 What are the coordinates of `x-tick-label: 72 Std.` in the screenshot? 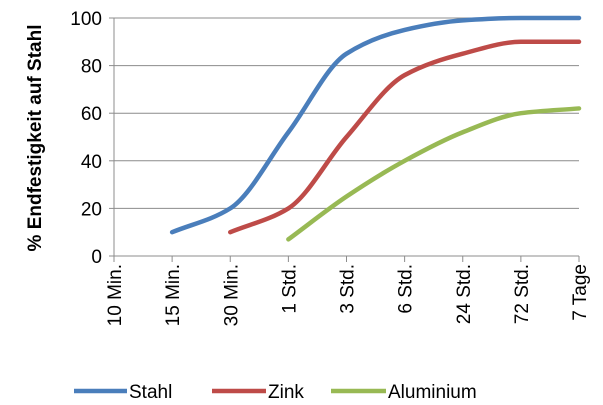 It's located at (522, 294).